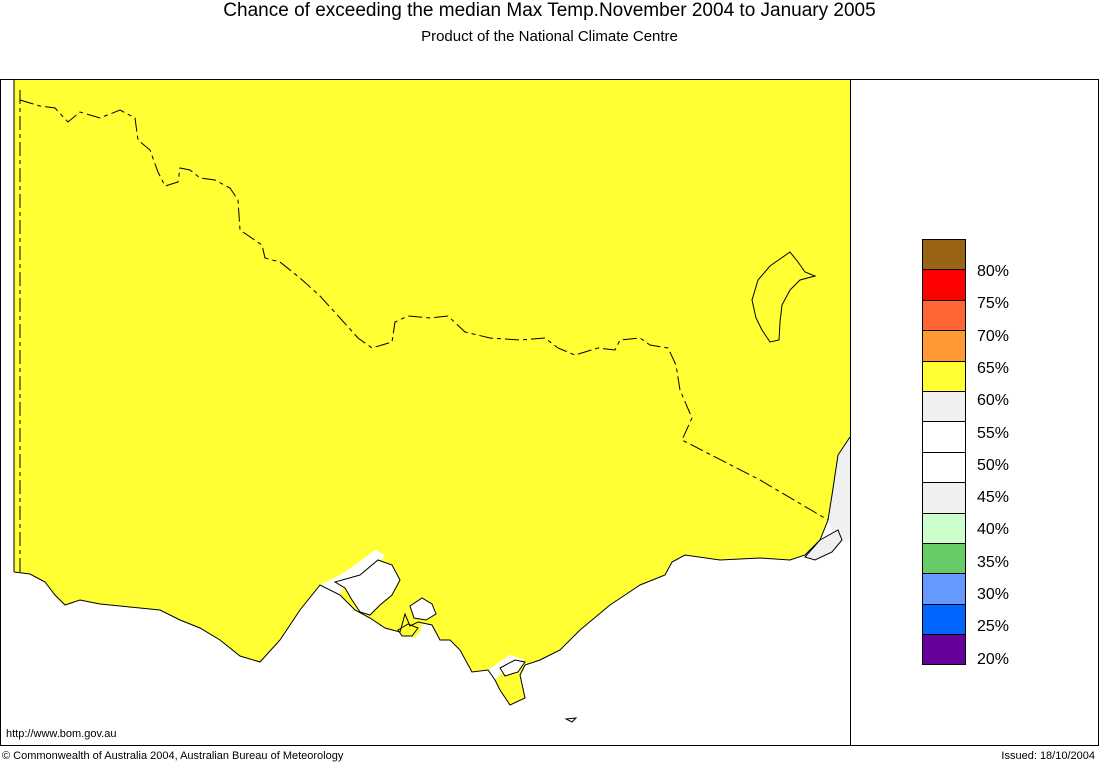 The height and width of the screenshot is (764, 1099). Describe the element at coordinates (993, 465) in the screenshot. I see `legend-label: 50%` at that location.